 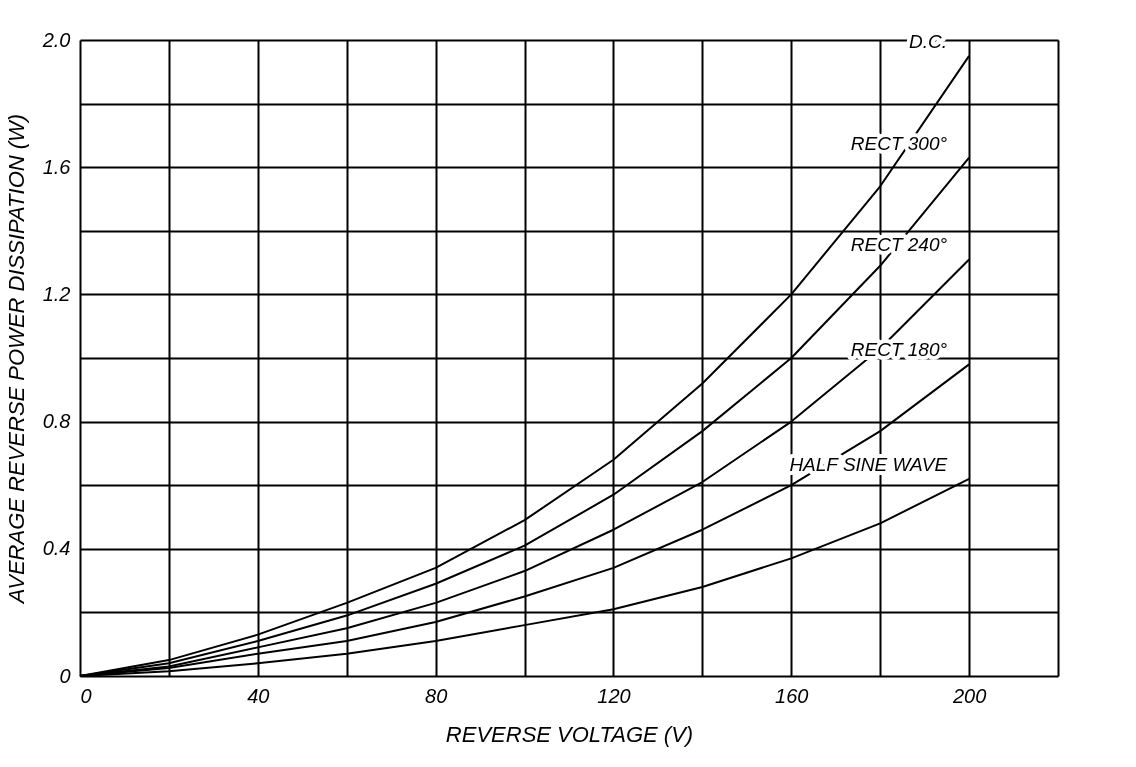 I want to click on y-tick-label: 2.0, so click(x=56, y=39).